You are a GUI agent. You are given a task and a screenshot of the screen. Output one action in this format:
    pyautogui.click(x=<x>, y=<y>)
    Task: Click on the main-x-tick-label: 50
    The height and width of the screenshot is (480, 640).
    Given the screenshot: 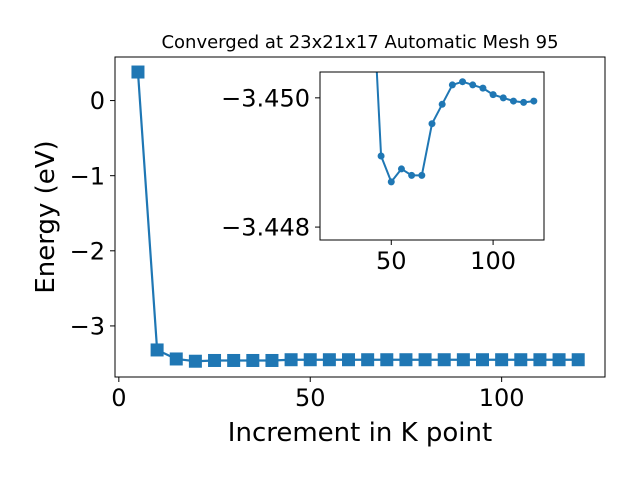 What is the action you would take?
    pyautogui.click(x=310, y=398)
    